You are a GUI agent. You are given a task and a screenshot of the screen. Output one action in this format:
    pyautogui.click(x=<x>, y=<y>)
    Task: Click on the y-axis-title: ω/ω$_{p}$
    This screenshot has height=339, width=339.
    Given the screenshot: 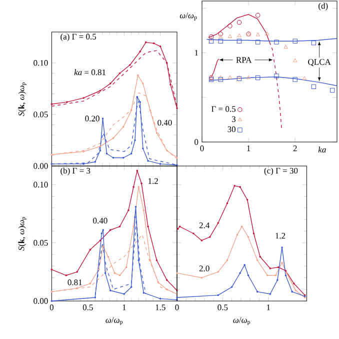 What is the action you would take?
    pyautogui.click(x=188, y=16)
    